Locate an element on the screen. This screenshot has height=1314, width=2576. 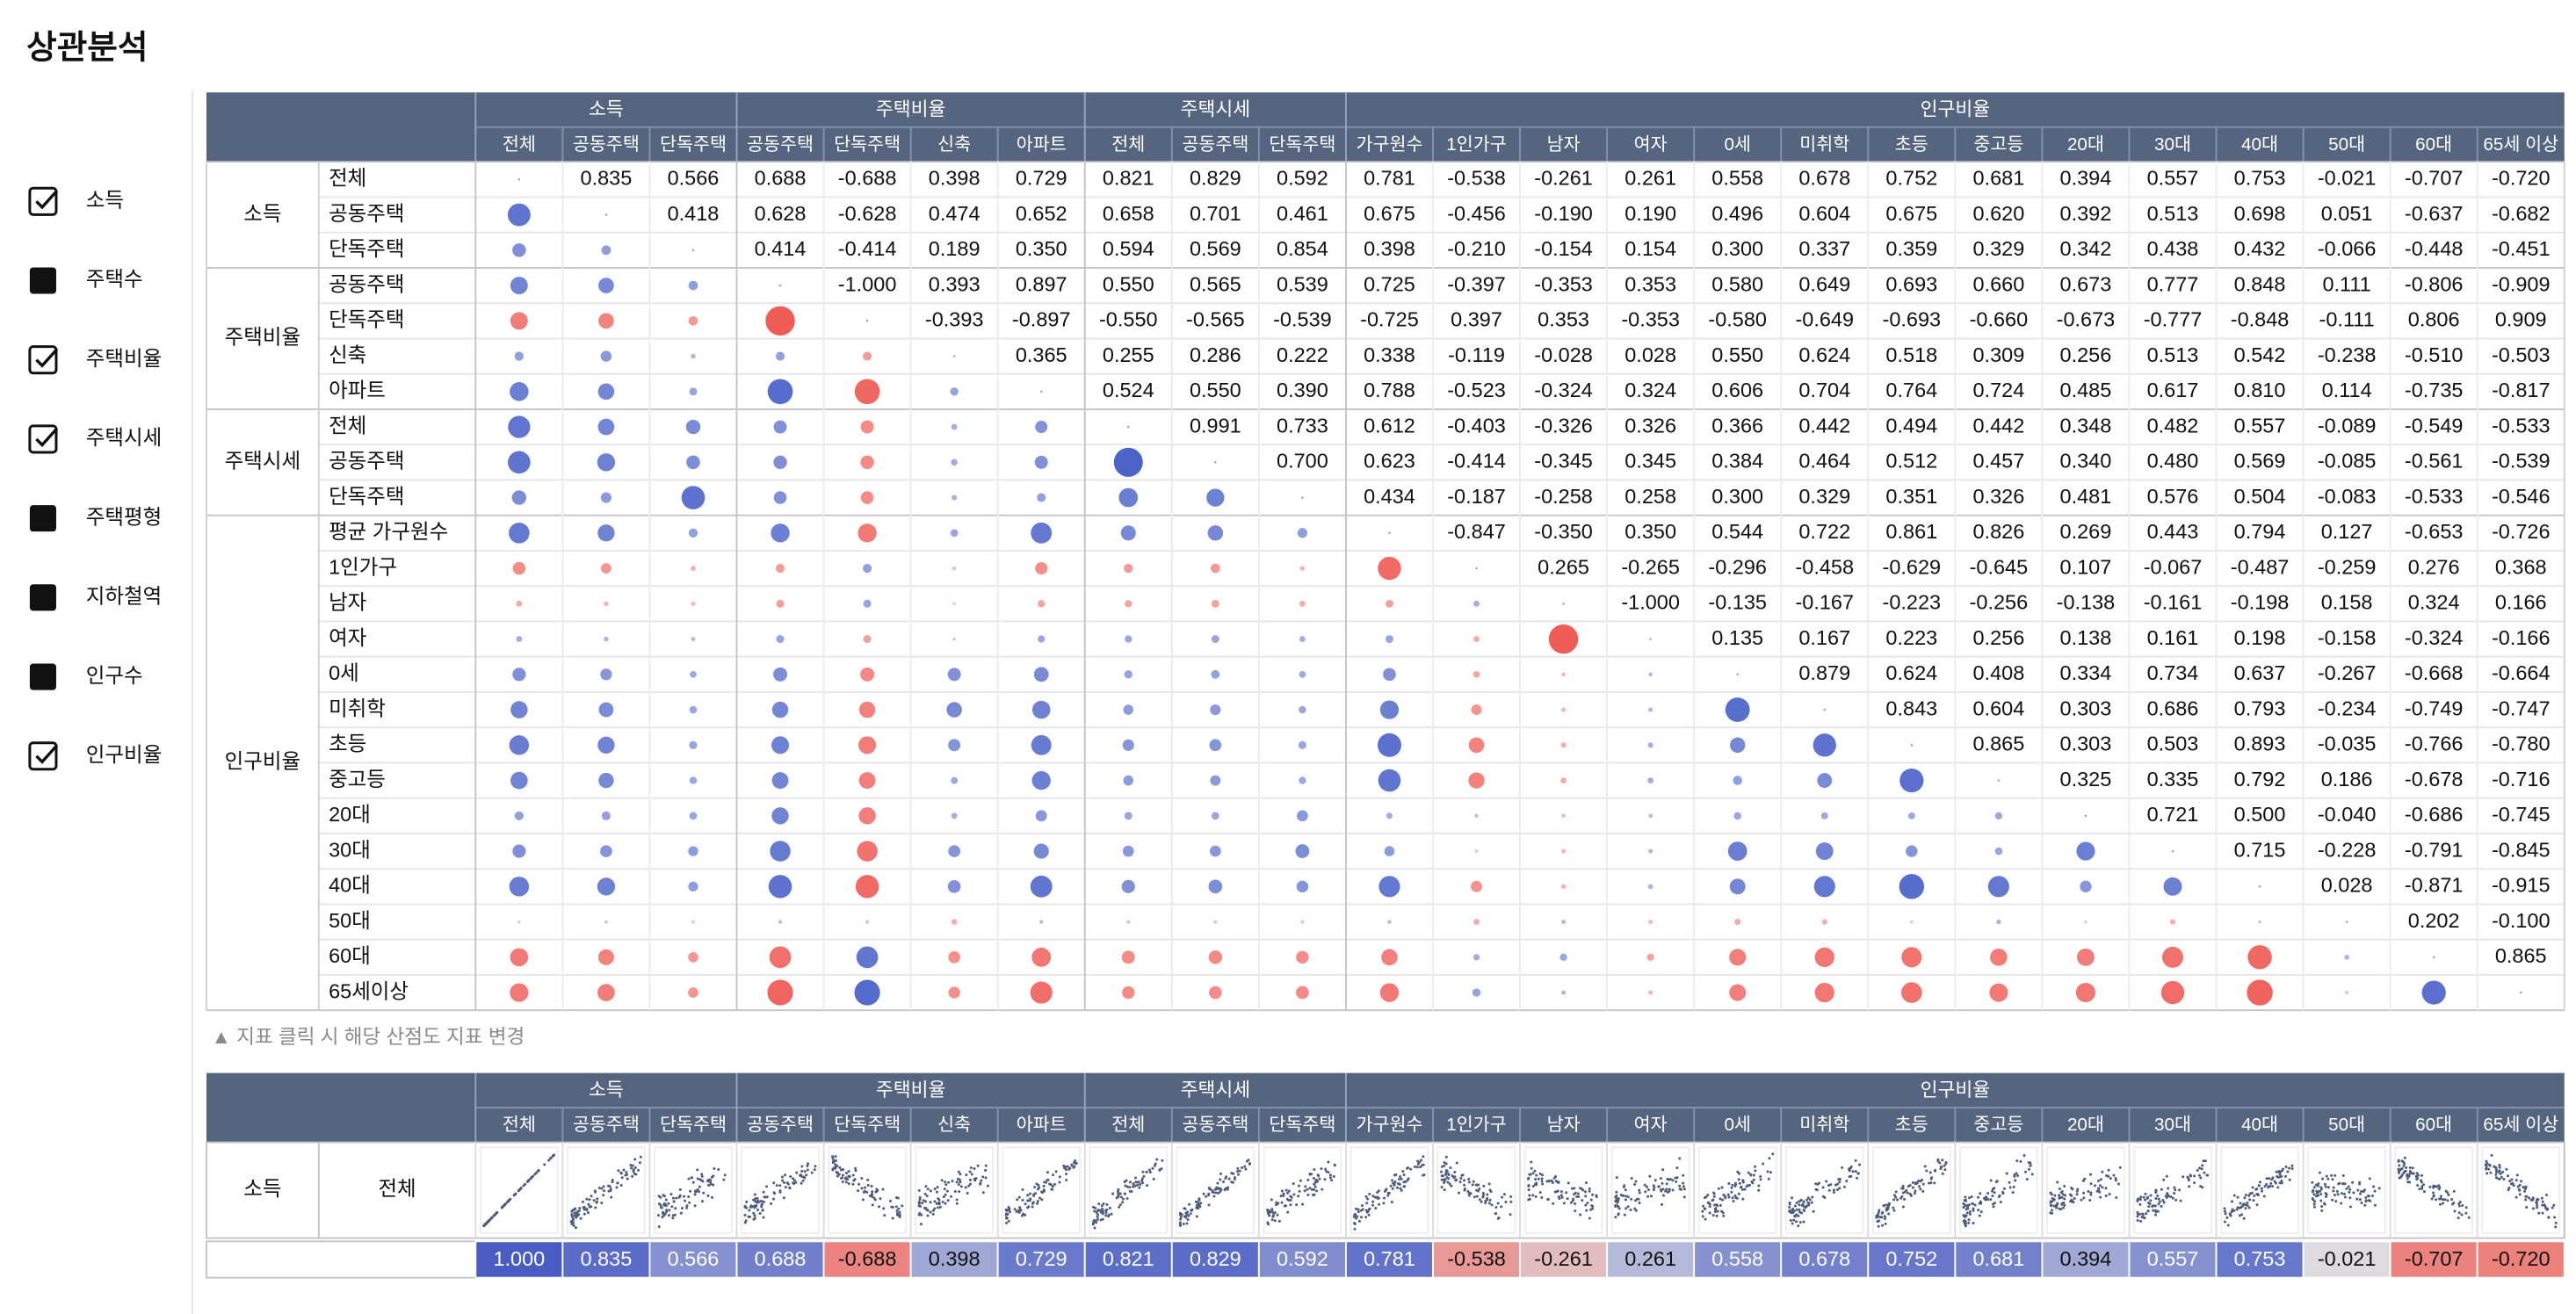
row-label: 1인가구 is located at coordinates (363, 566).